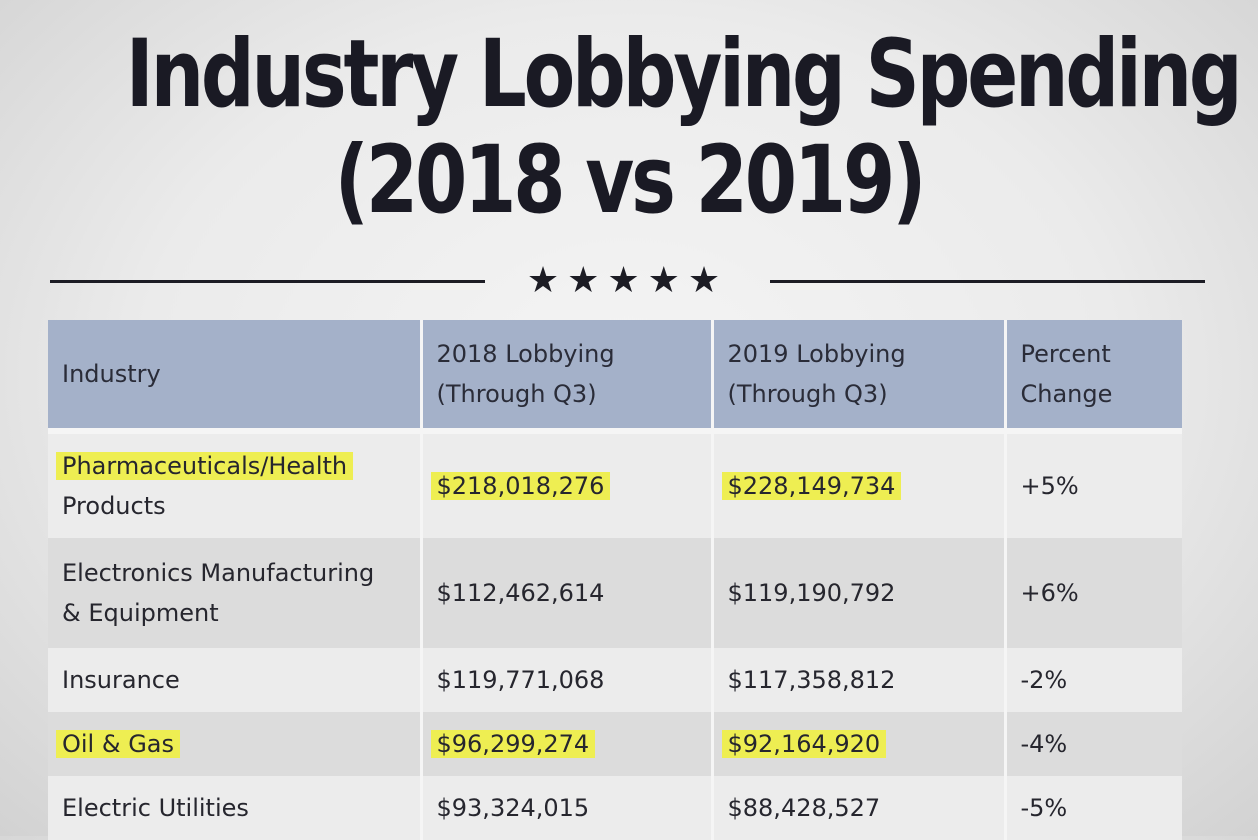 The height and width of the screenshot is (840, 1258). What do you see at coordinates (987, 281) in the screenshot?
I see `divider-rule-right` at bounding box center [987, 281].